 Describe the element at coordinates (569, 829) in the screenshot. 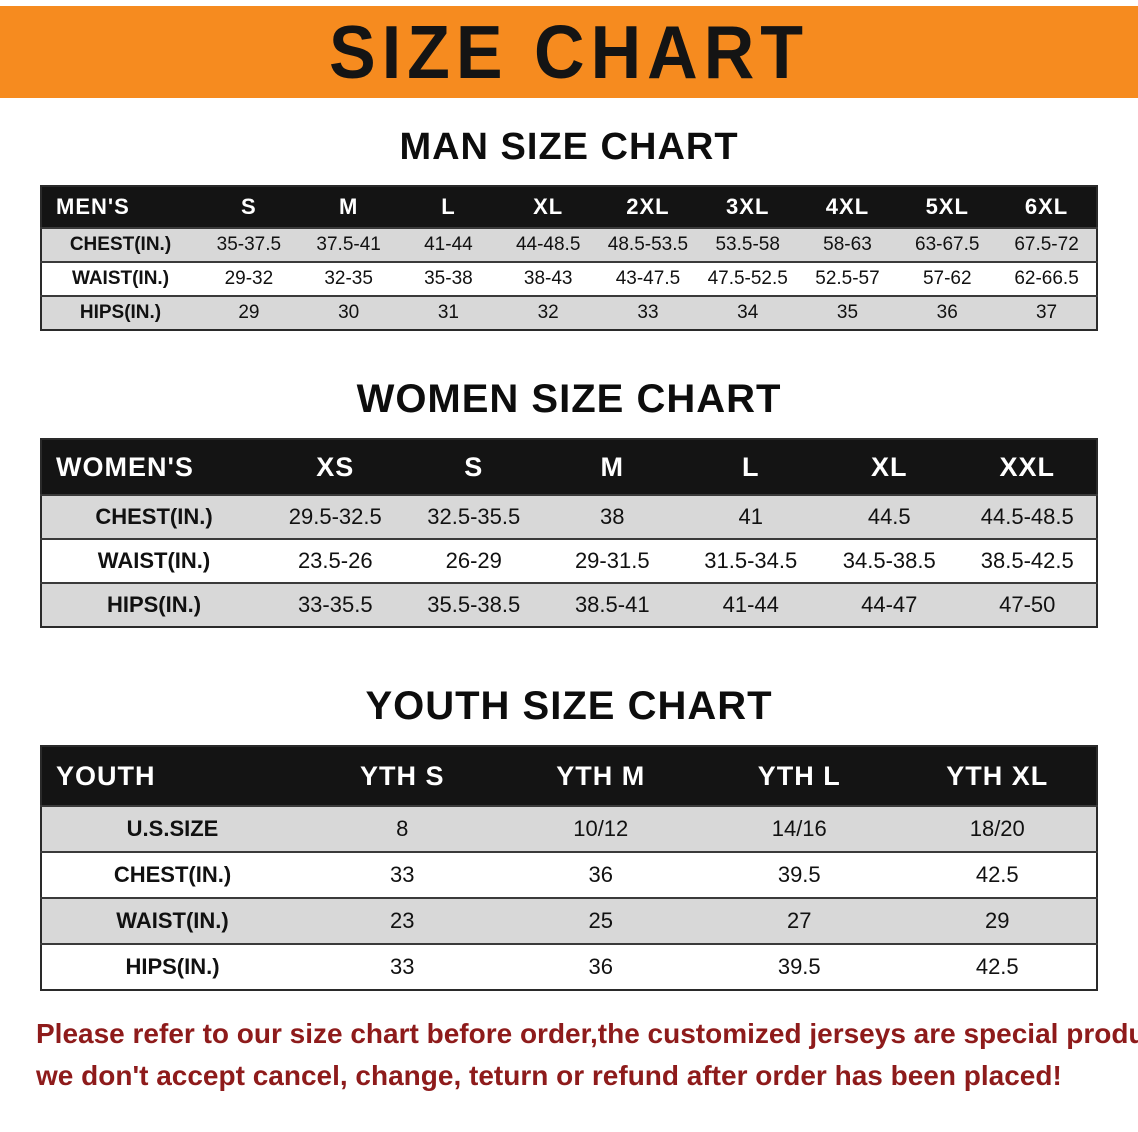

I see `table-row: U.S.SIZE 8 10/12 14/16 18/20` at that location.